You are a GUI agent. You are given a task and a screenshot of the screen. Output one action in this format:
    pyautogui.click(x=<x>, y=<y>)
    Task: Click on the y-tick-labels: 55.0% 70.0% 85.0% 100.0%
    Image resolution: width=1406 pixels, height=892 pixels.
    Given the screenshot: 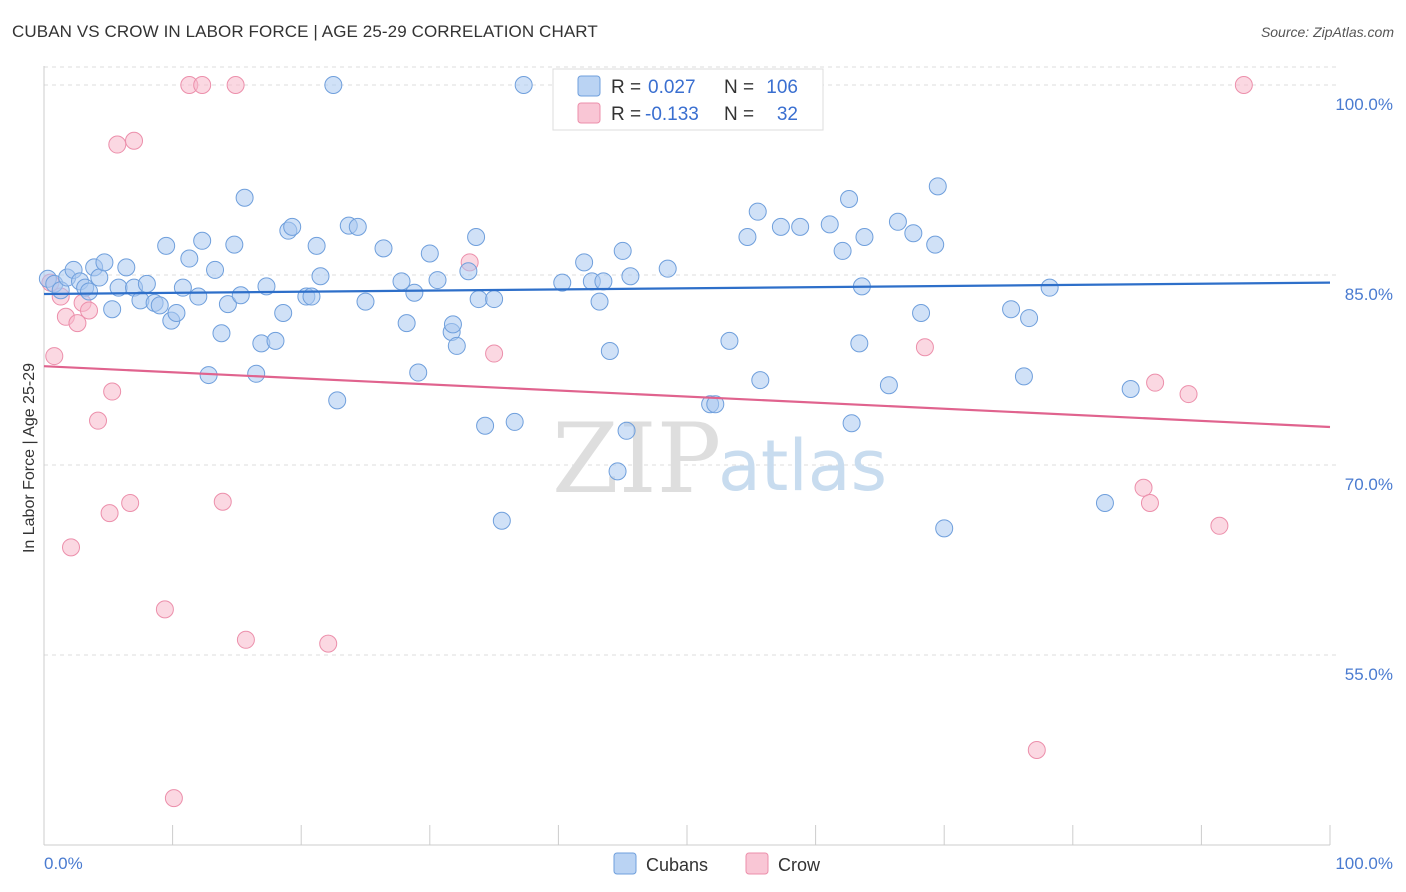 What is the action you would take?
    pyautogui.click(x=1364, y=389)
    